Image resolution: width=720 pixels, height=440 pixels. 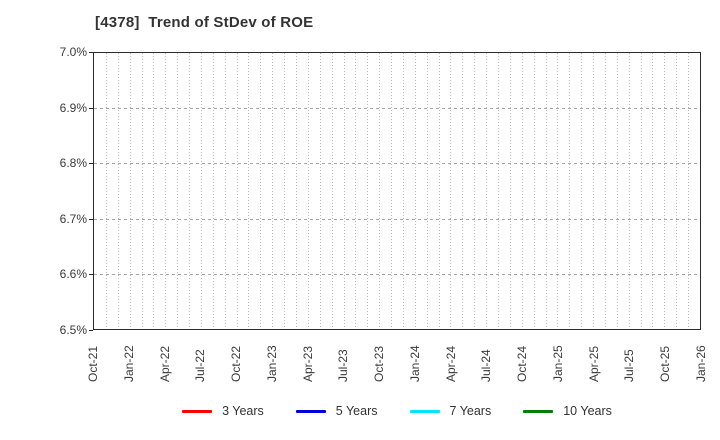 What do you see at coordinates (73, 330) in the screenshot?
I see `y-axis-tick-label: 6.5%` at bounding box center [73, 330].